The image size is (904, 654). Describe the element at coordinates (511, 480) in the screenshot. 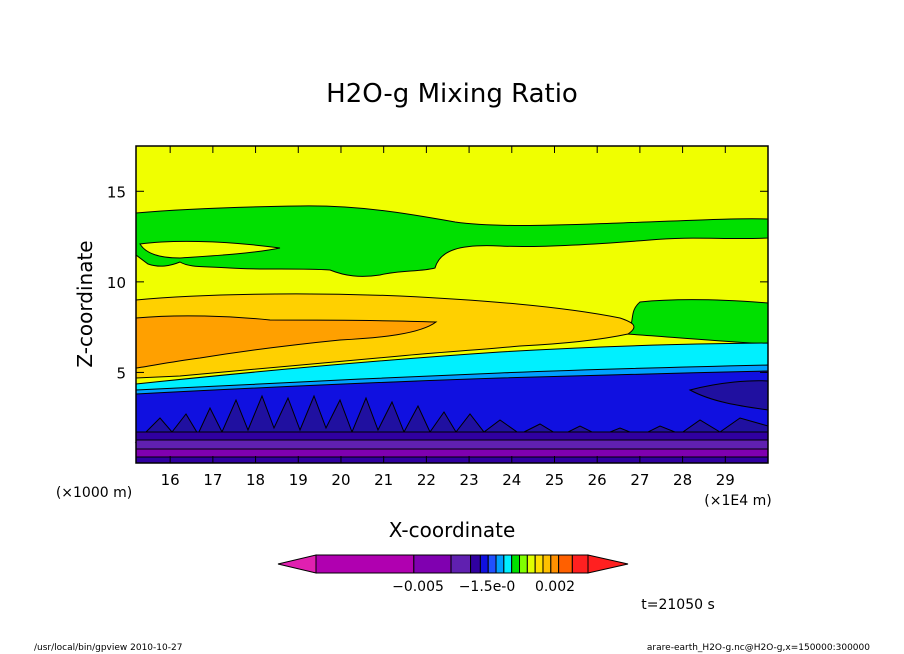

I see `x-tick-label: 24` at that location.